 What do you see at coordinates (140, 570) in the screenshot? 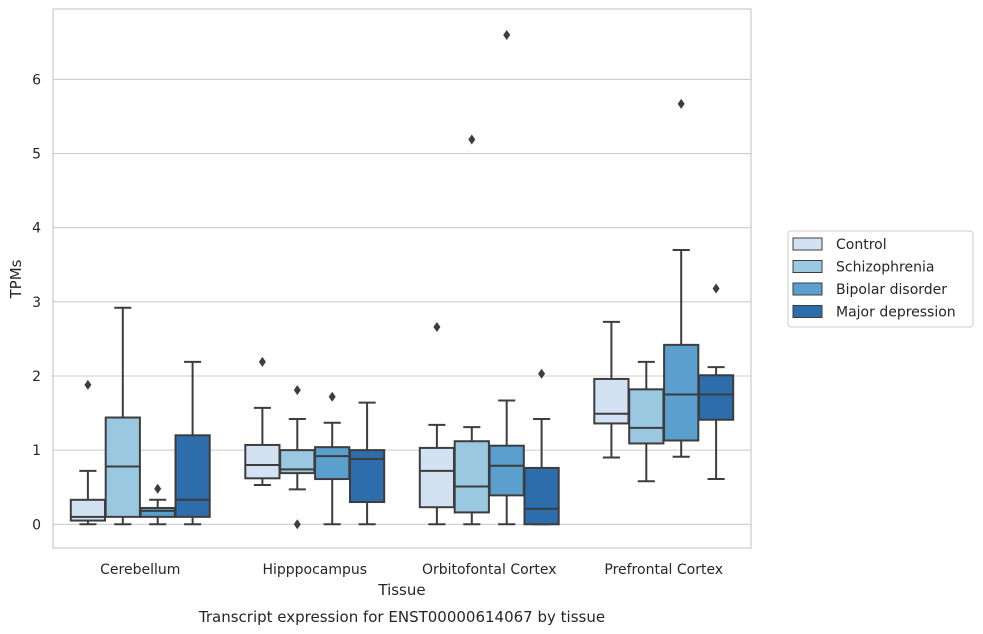
I see `x-tick-label: Cerebellum` at bounding box center [140, 570].